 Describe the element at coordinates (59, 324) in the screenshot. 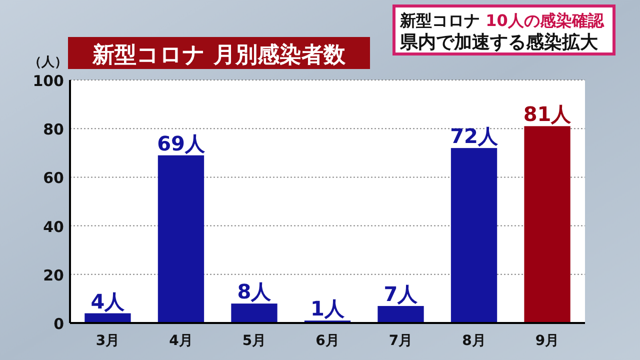

I see `y-tick-label: 0` at that location.